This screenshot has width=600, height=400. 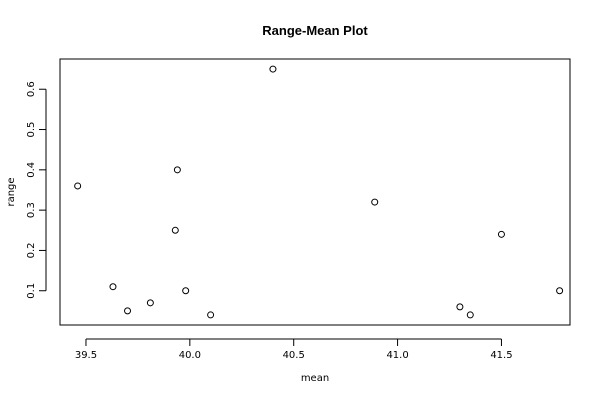 What do you see at coordinates (31, 130) in the screenshot?
I see `y-tick-label: 0.5` at bounding box center [31, 130].